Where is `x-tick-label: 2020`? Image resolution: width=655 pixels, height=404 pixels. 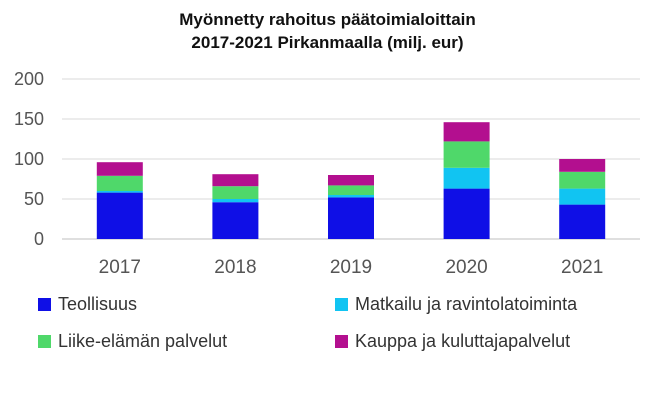 x-tick-label: 2020 is located at coordinates (466, 267).